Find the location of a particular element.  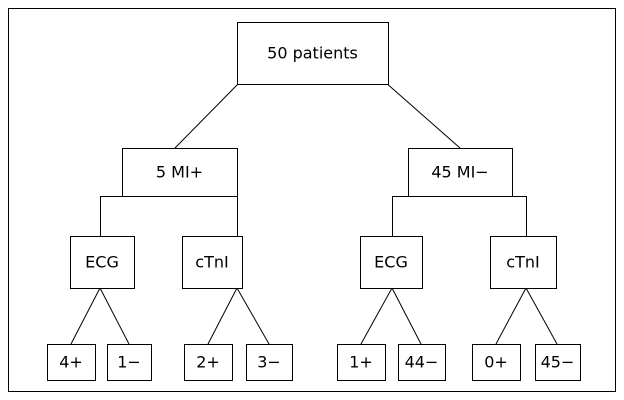

node-label: 50 patients is located at coordinates (312, 53).